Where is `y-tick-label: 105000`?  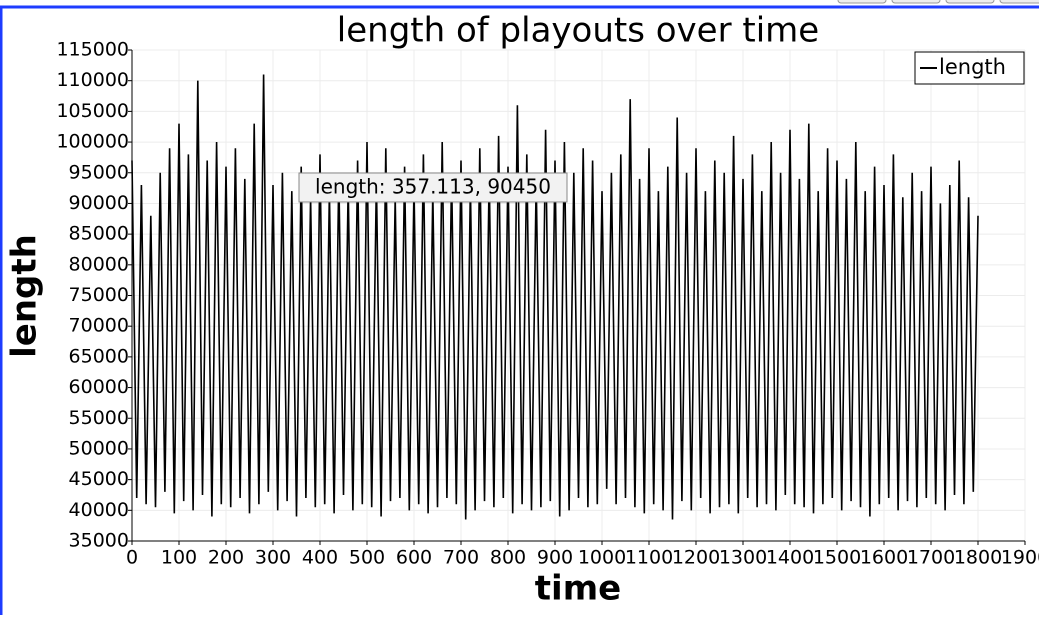 y-tick-label: 105000 is located at coordinates (92, 111).